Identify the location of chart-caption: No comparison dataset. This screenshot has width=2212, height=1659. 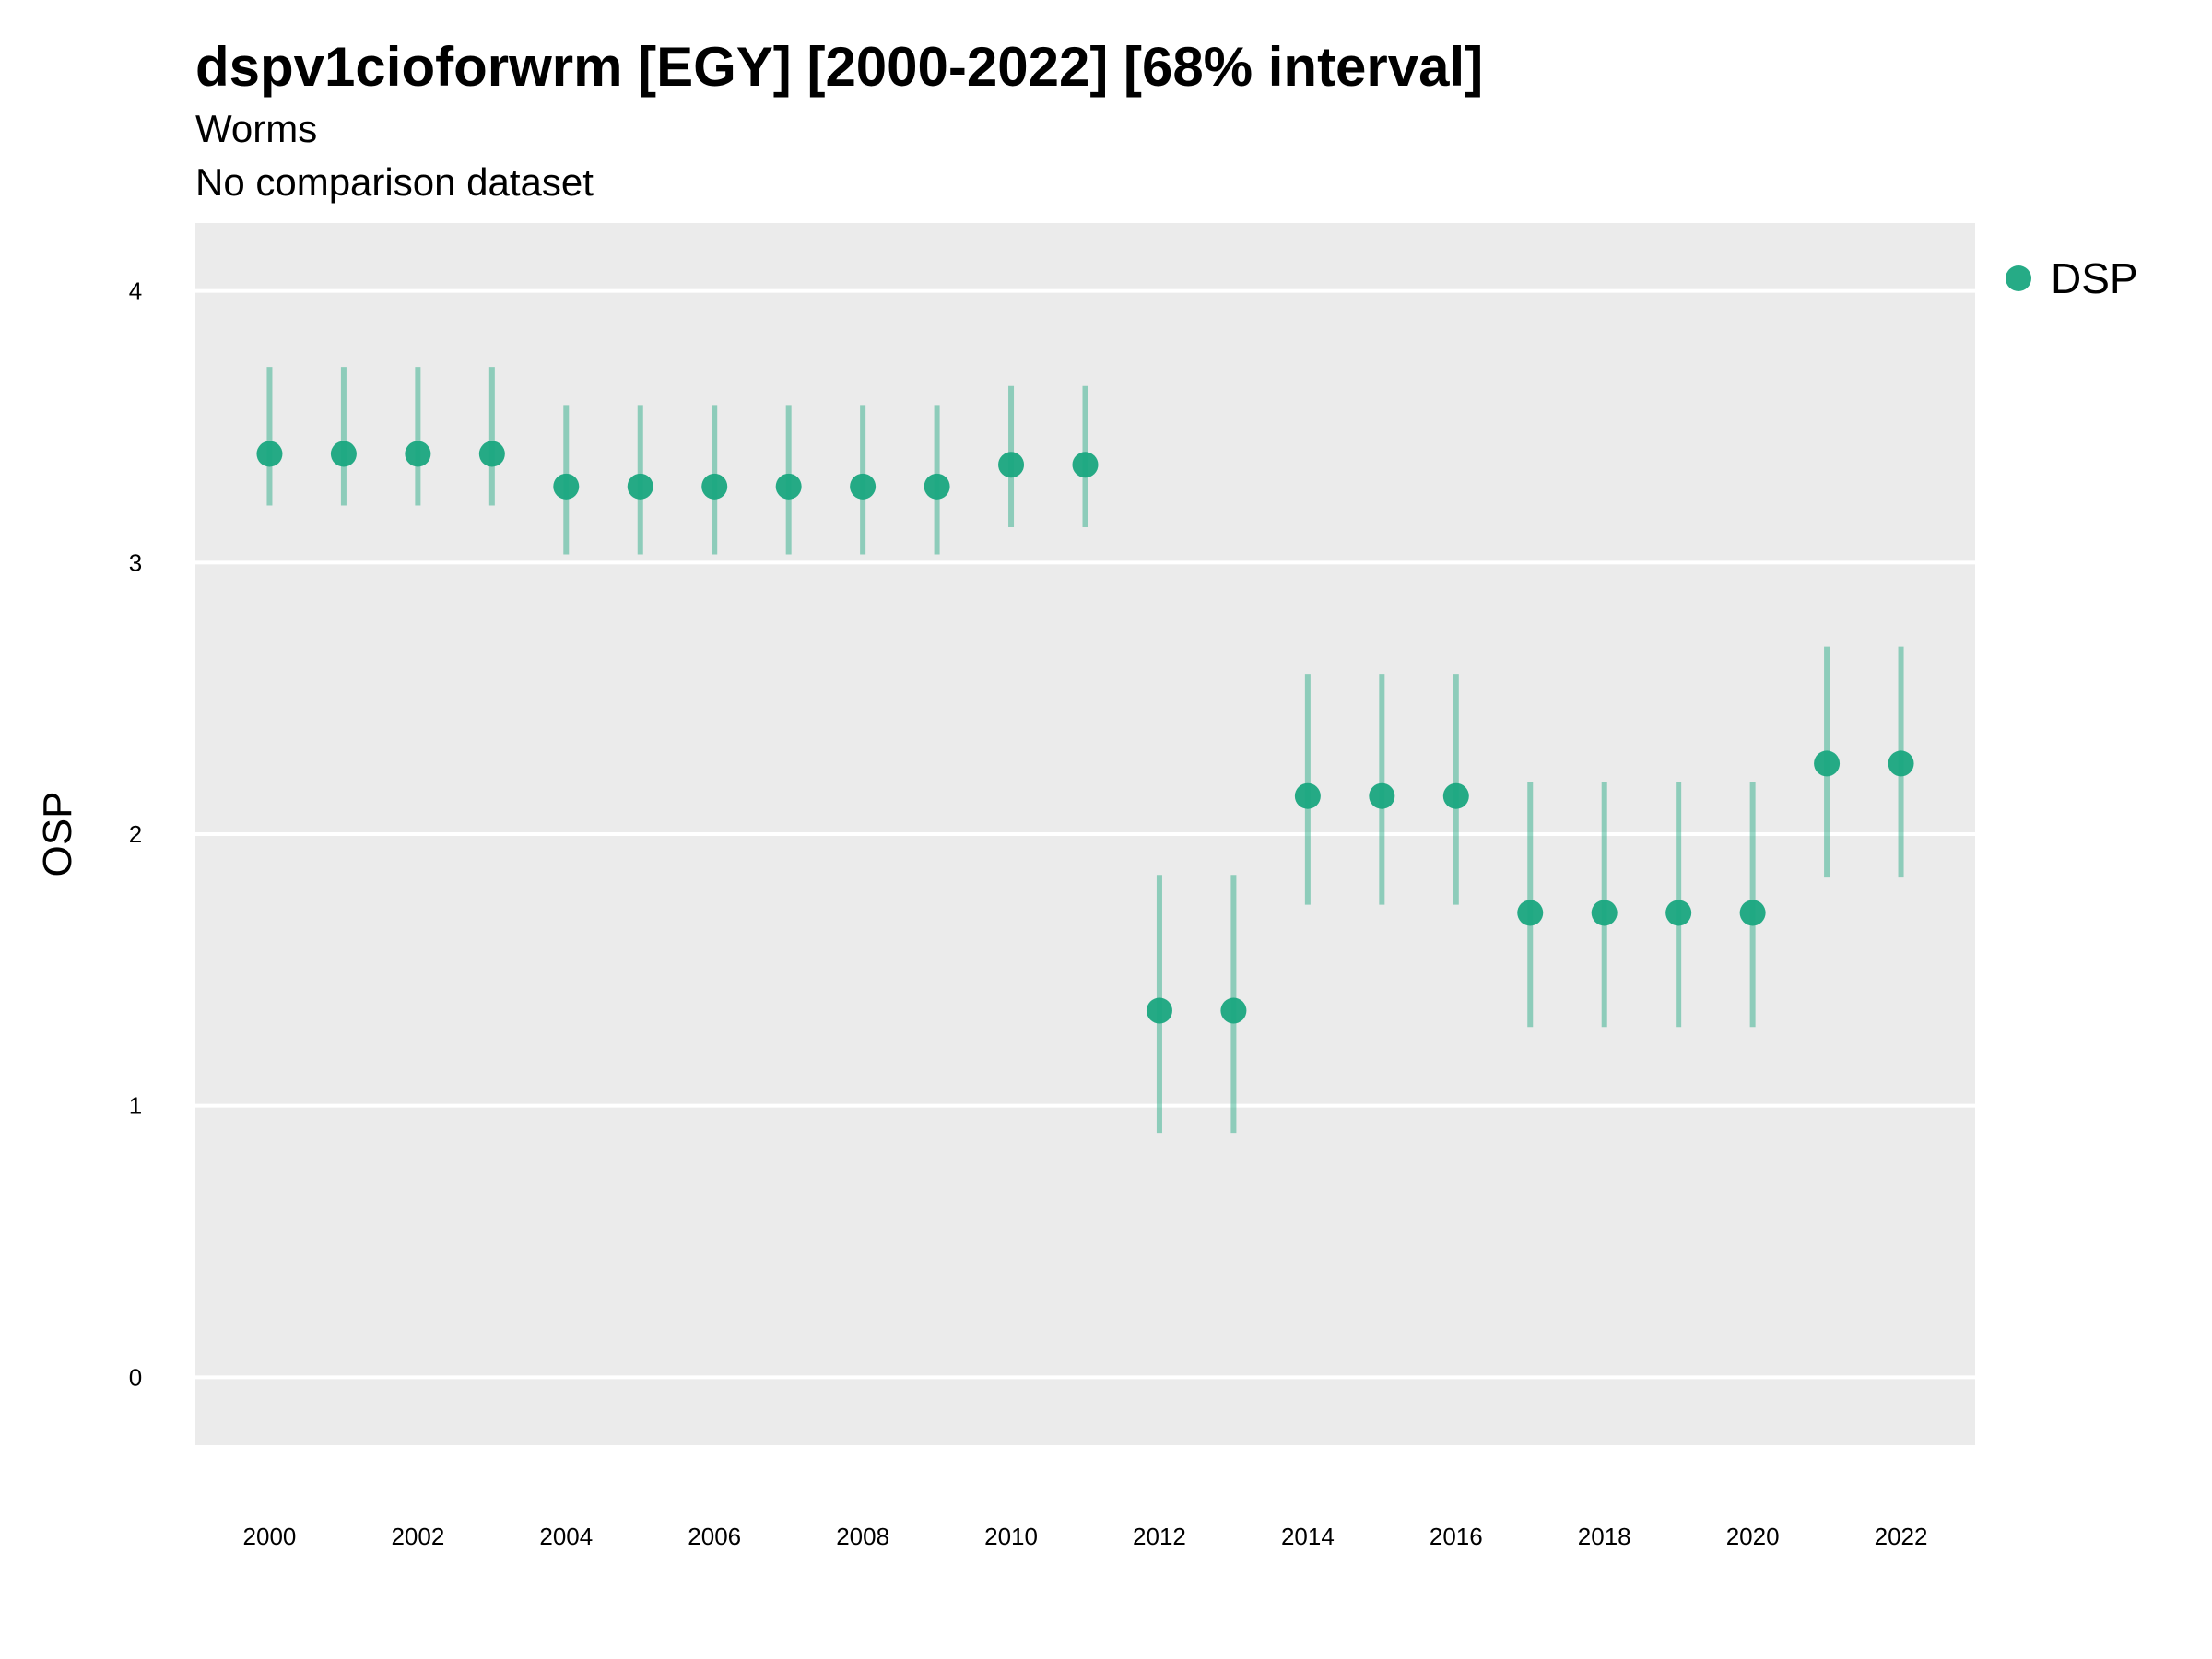
(394, 182).